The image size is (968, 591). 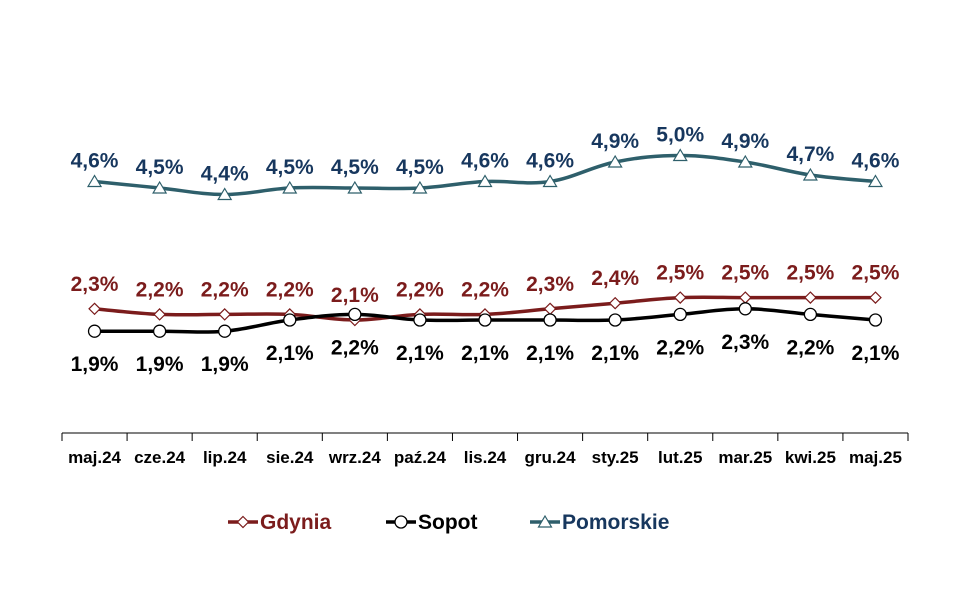 I want to click on x-tick-label: lip.24, so click(x=225, y=457).